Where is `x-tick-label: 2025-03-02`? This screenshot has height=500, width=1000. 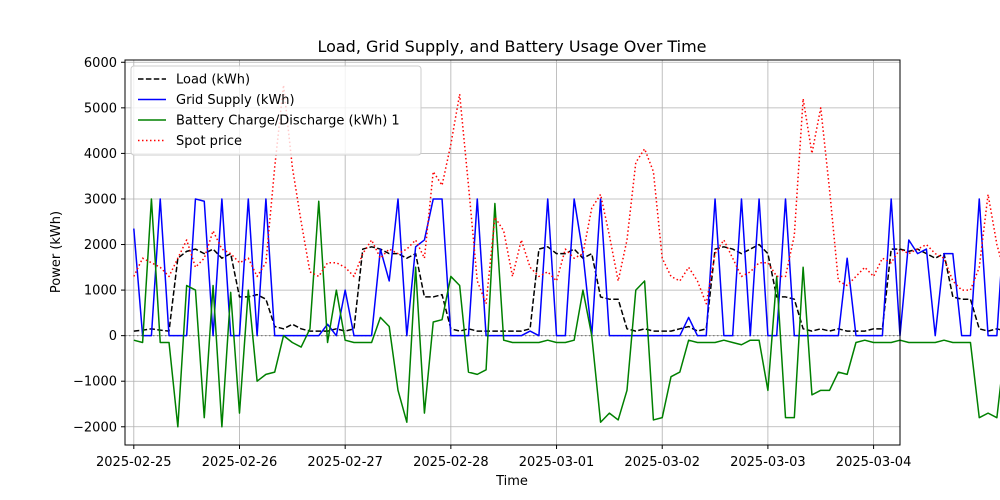
x-tick-label: 2025-03-02 is located at coordinates (662, 462).